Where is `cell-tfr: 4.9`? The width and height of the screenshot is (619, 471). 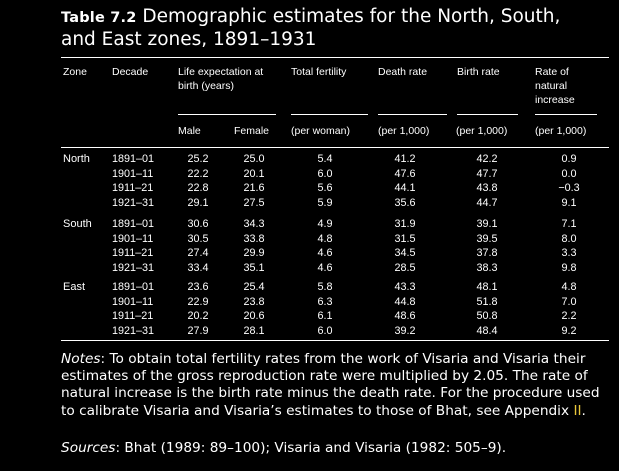
cell-tfr: 4.9 is located at coordinates (325, 224).